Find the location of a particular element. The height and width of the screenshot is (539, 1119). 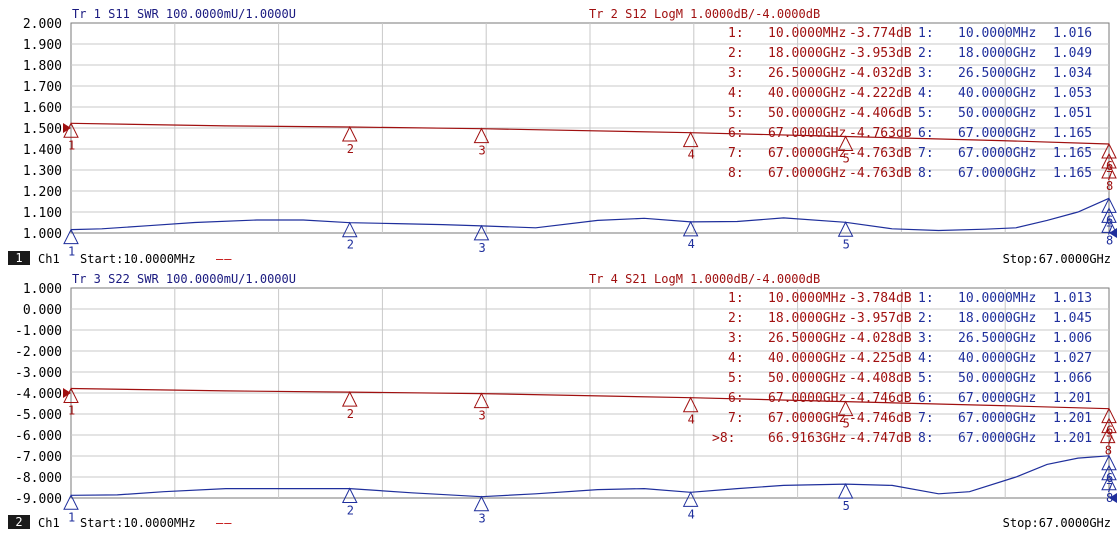

marker-readout-value-right: -4.225dB is located at coordinates (880, 358).